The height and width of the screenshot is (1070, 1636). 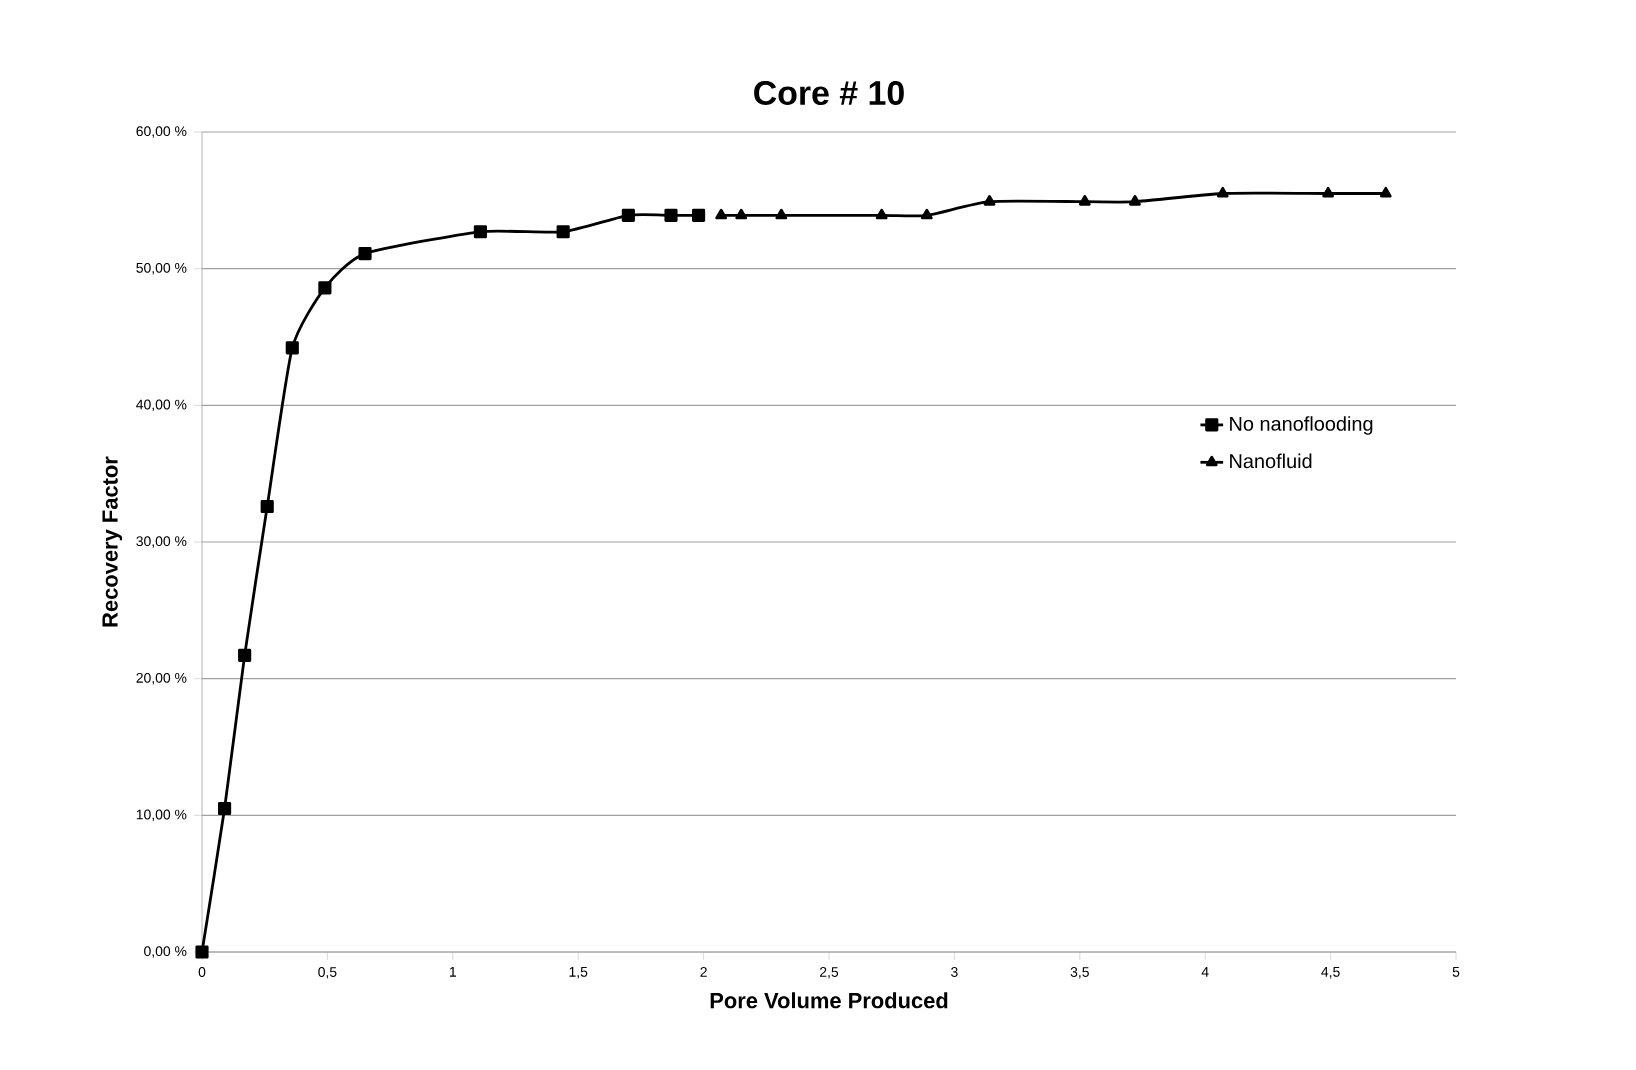 I want to click on legend-label: Nanofluid, so click(x=1271, y=461).